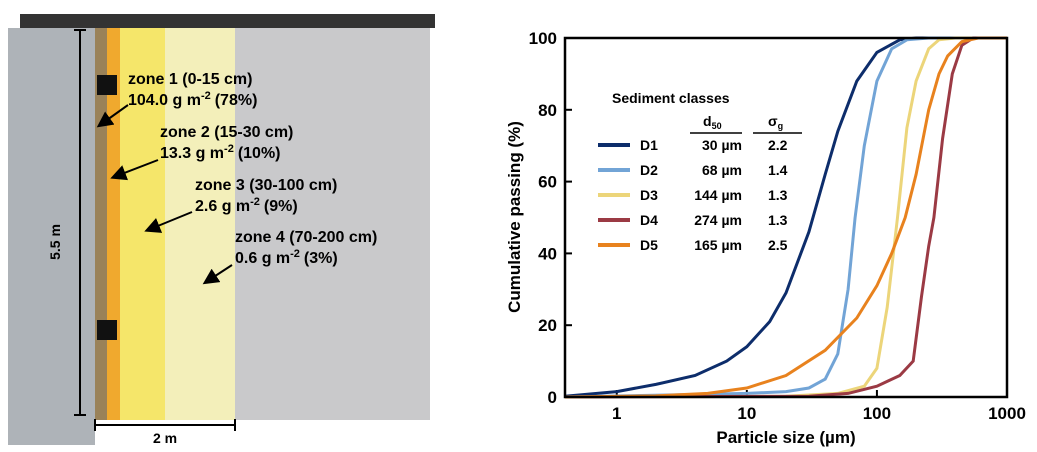  Describe the element at coordinates (281, 206) in the screenshot. I see `deposit-share: (9%)` at that location.